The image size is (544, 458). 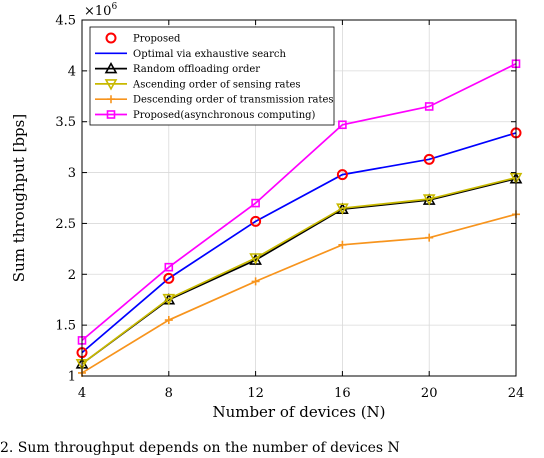 What do you see at coordinates (210, 54) in the screenshot?
I see `legend-label: Optimal via exhaustive search` at bounding box center [210, 54].